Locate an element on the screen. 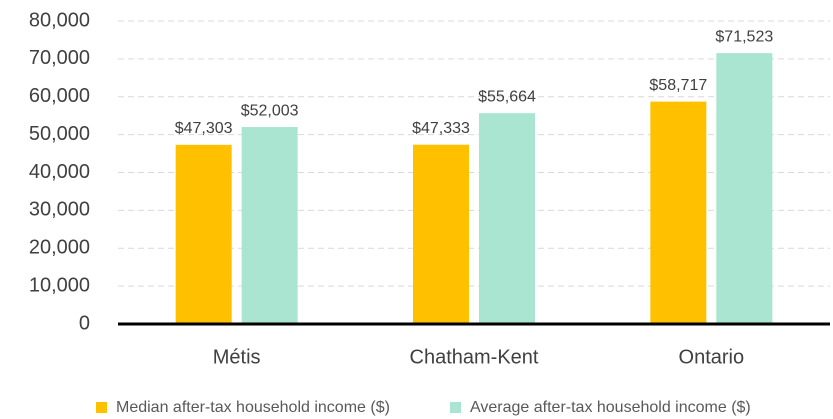 The image size is (833, 419). y-tick-label: 20,000 is located at coordinates (59, 248).